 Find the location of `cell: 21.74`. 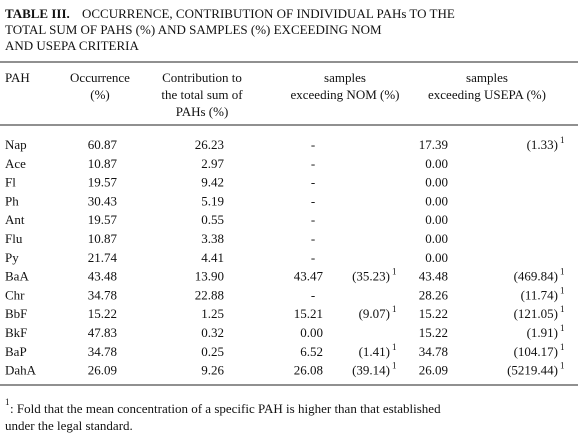

cell: 21.74 is located at coordinates (103, 257).